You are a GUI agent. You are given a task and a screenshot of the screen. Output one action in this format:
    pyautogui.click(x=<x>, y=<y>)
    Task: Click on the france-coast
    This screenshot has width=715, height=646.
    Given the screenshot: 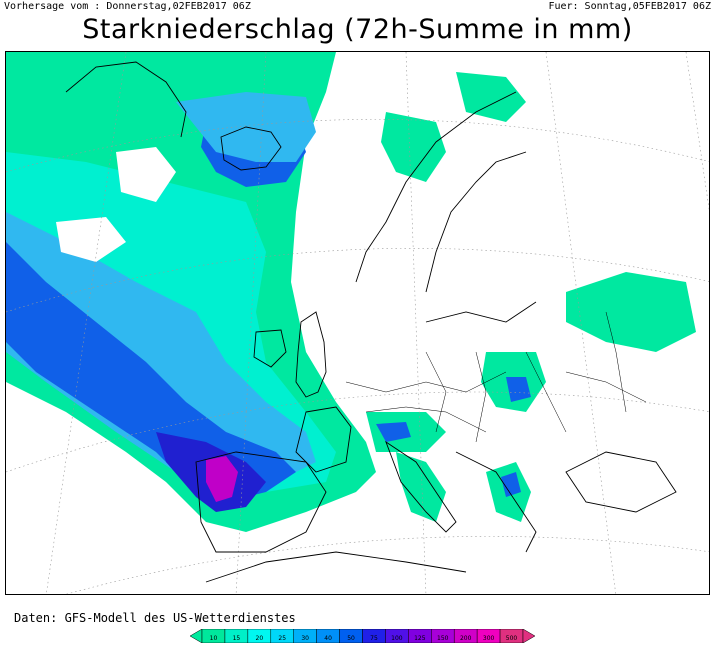 What is the action you would take?
    pyautogui.click(x=323, y=439)
    